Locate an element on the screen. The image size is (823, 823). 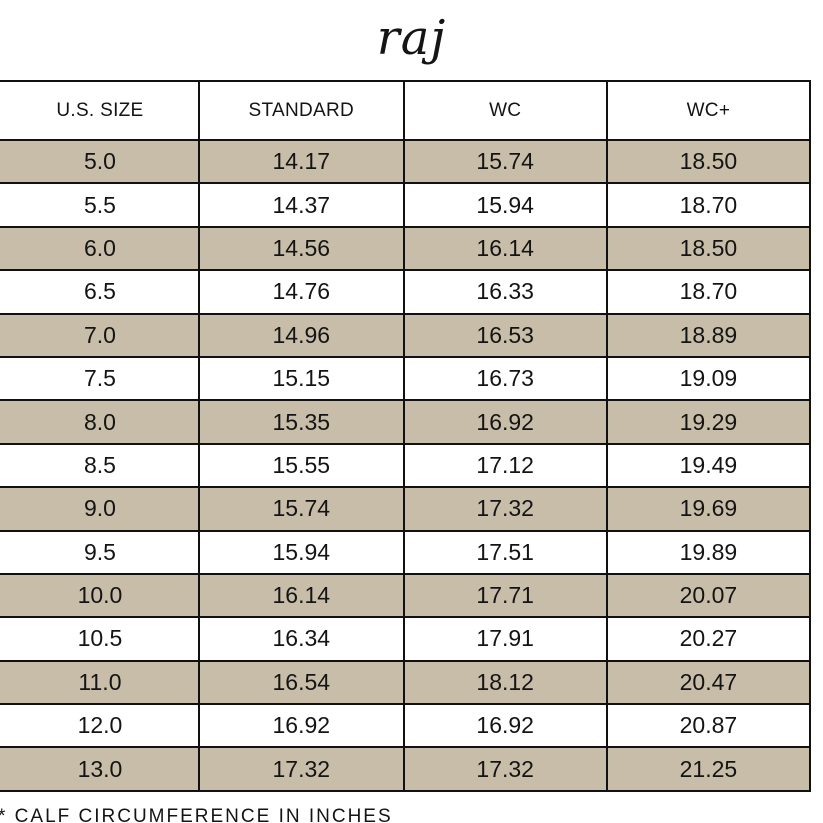
wc-cell: 16.53 is located at coordinates (505, 335).